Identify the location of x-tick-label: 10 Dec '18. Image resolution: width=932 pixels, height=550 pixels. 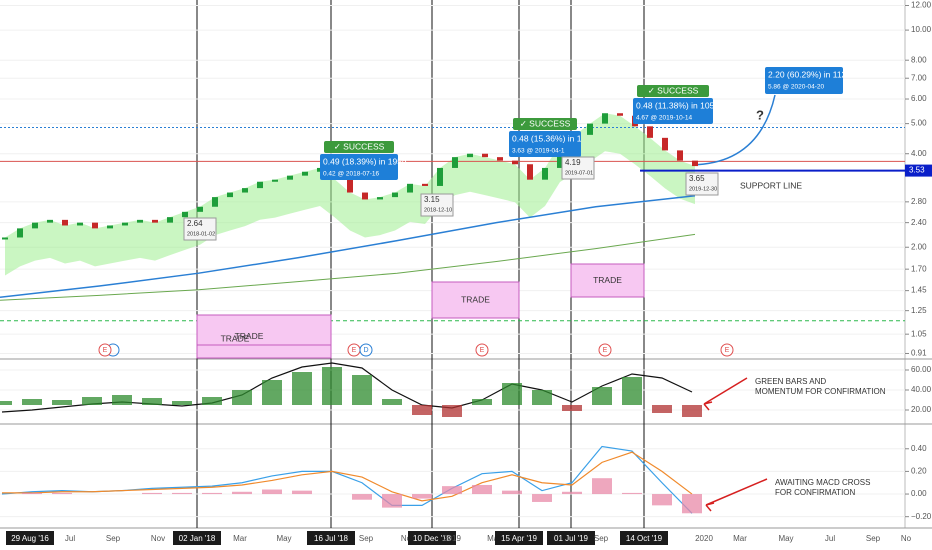
(432, 538).